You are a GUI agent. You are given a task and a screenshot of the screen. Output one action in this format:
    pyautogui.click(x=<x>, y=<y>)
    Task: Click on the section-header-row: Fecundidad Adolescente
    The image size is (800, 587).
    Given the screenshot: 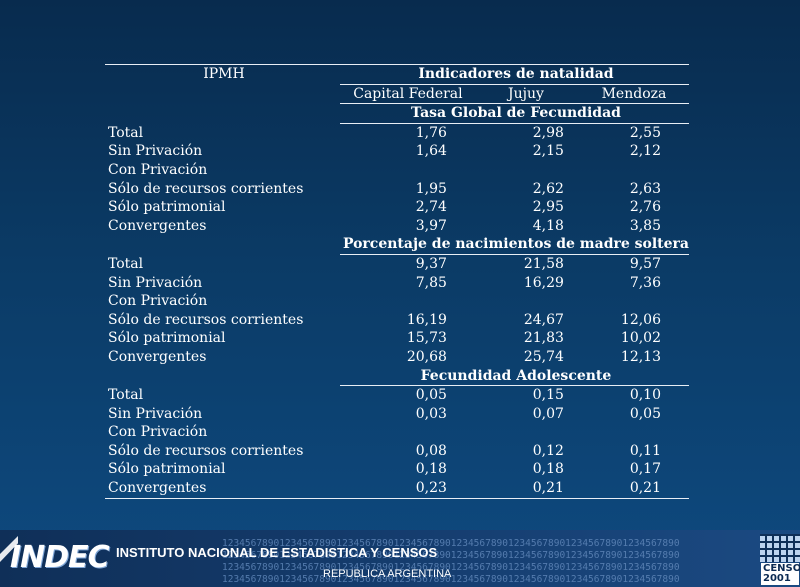 What is the action you would take?
    pyautogui.click(x=397, y=376)
    